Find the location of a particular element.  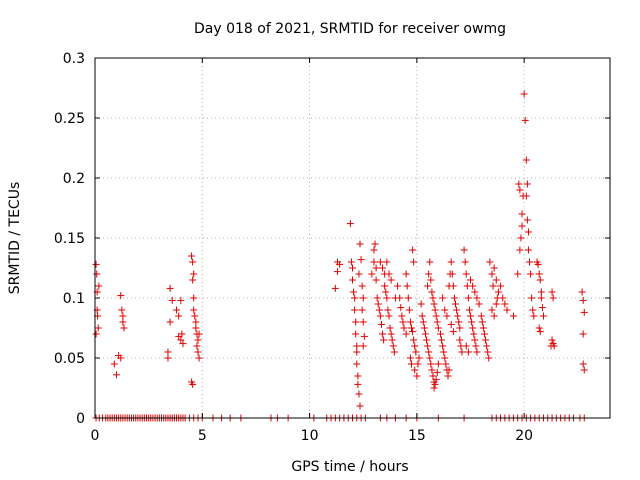

y-tick-label: 0.1 is located at coordinates (74, 299).